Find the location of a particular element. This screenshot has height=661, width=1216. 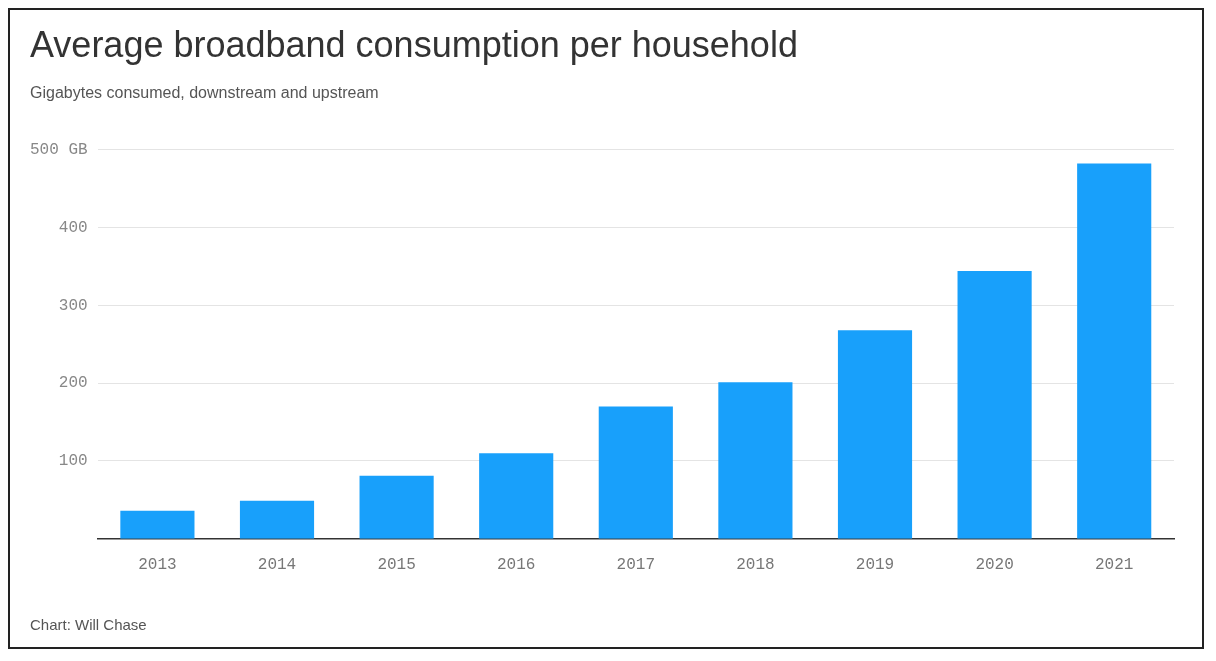

x-tick-label: 2018 is located at coordinates (755, 564).